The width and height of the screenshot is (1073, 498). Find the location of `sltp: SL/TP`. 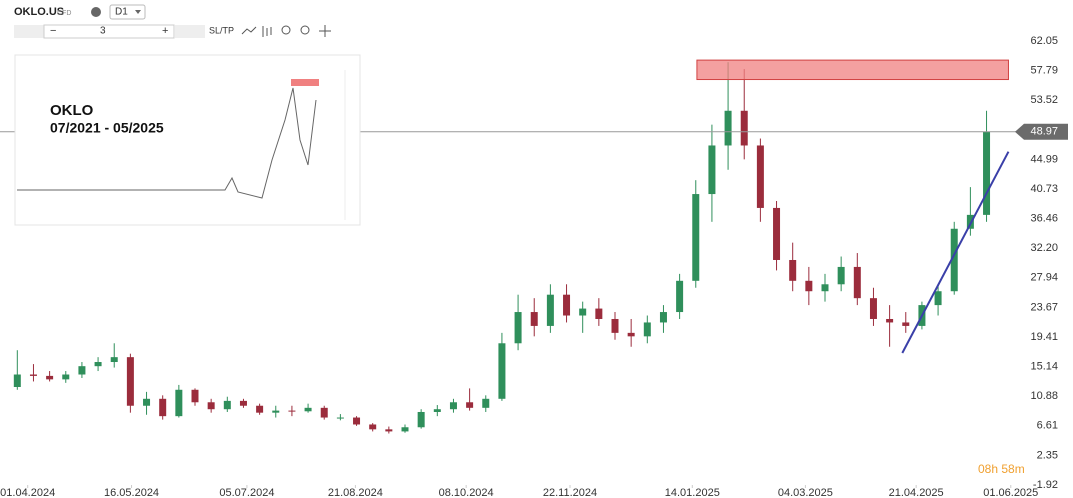

sltp: SL/TP is located at coordinates (221, 30).